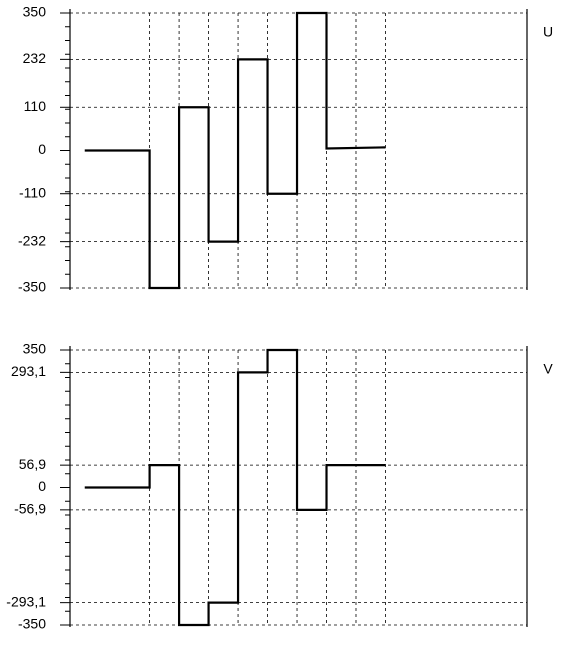 The height and width of the screenshot is (645, 572). Describe the element at coordinates (32, 240) in the screenshot. I see `y-tick-label: -232` at that location.